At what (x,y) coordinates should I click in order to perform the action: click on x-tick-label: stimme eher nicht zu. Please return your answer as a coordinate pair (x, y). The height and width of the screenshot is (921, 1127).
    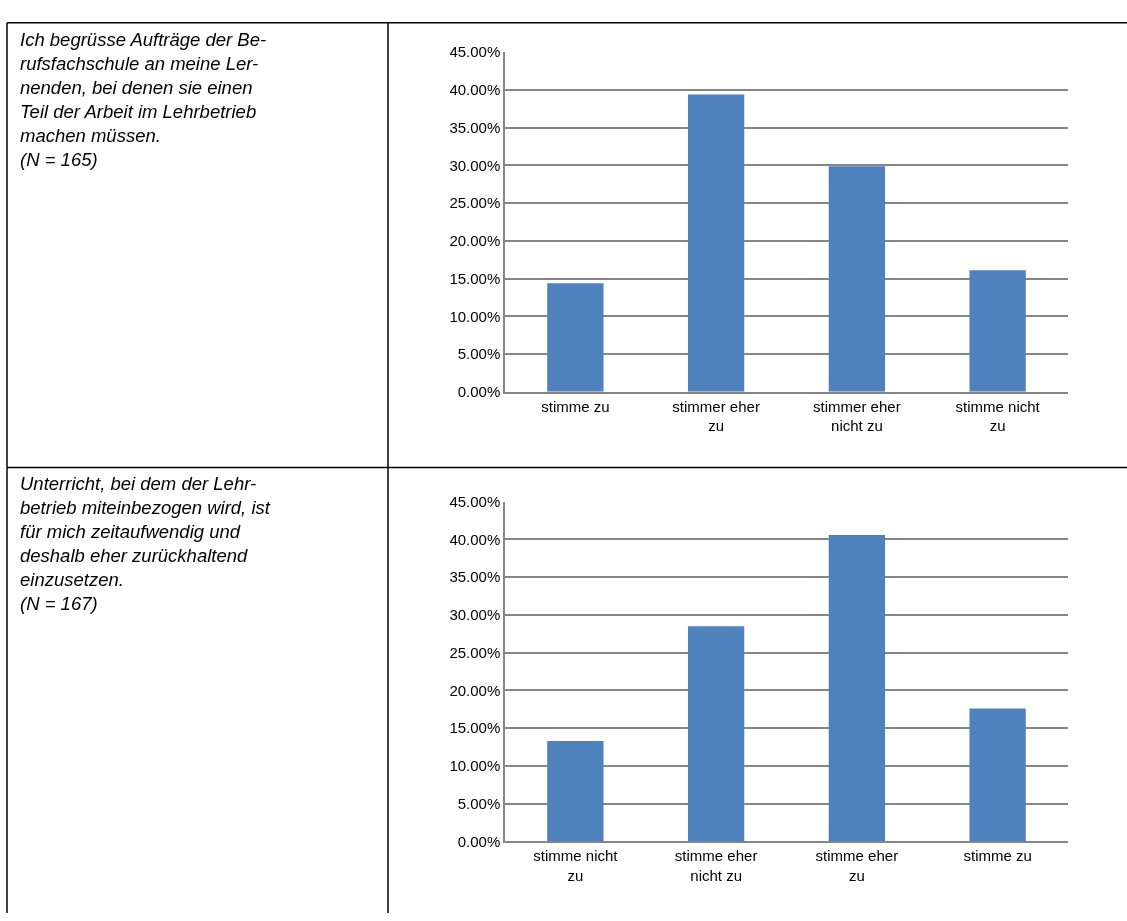
    Looking at the image, I should click on (716, 865).